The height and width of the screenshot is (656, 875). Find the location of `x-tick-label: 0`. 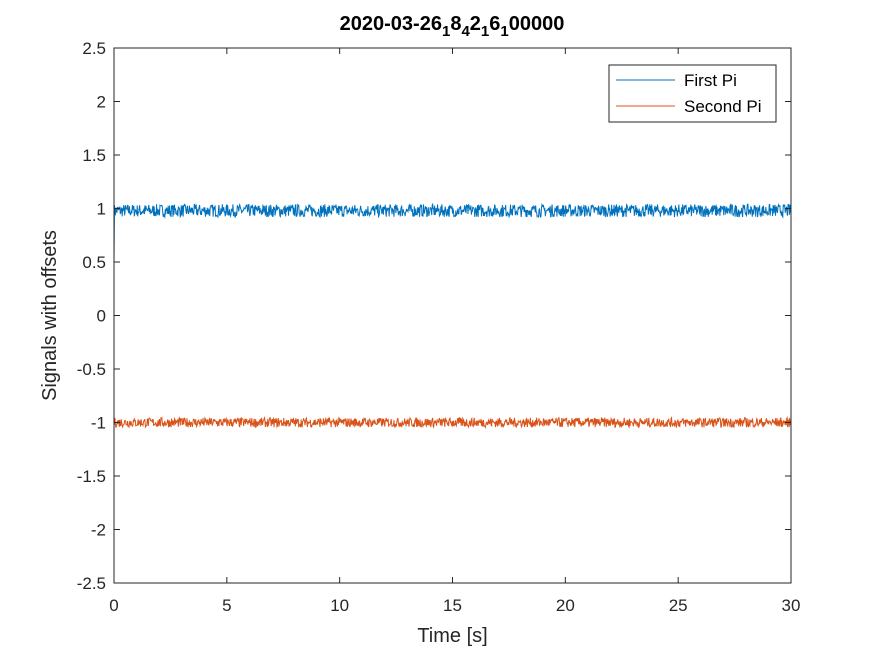

x-tick-label: 0 is located at coordinates (113, 605).